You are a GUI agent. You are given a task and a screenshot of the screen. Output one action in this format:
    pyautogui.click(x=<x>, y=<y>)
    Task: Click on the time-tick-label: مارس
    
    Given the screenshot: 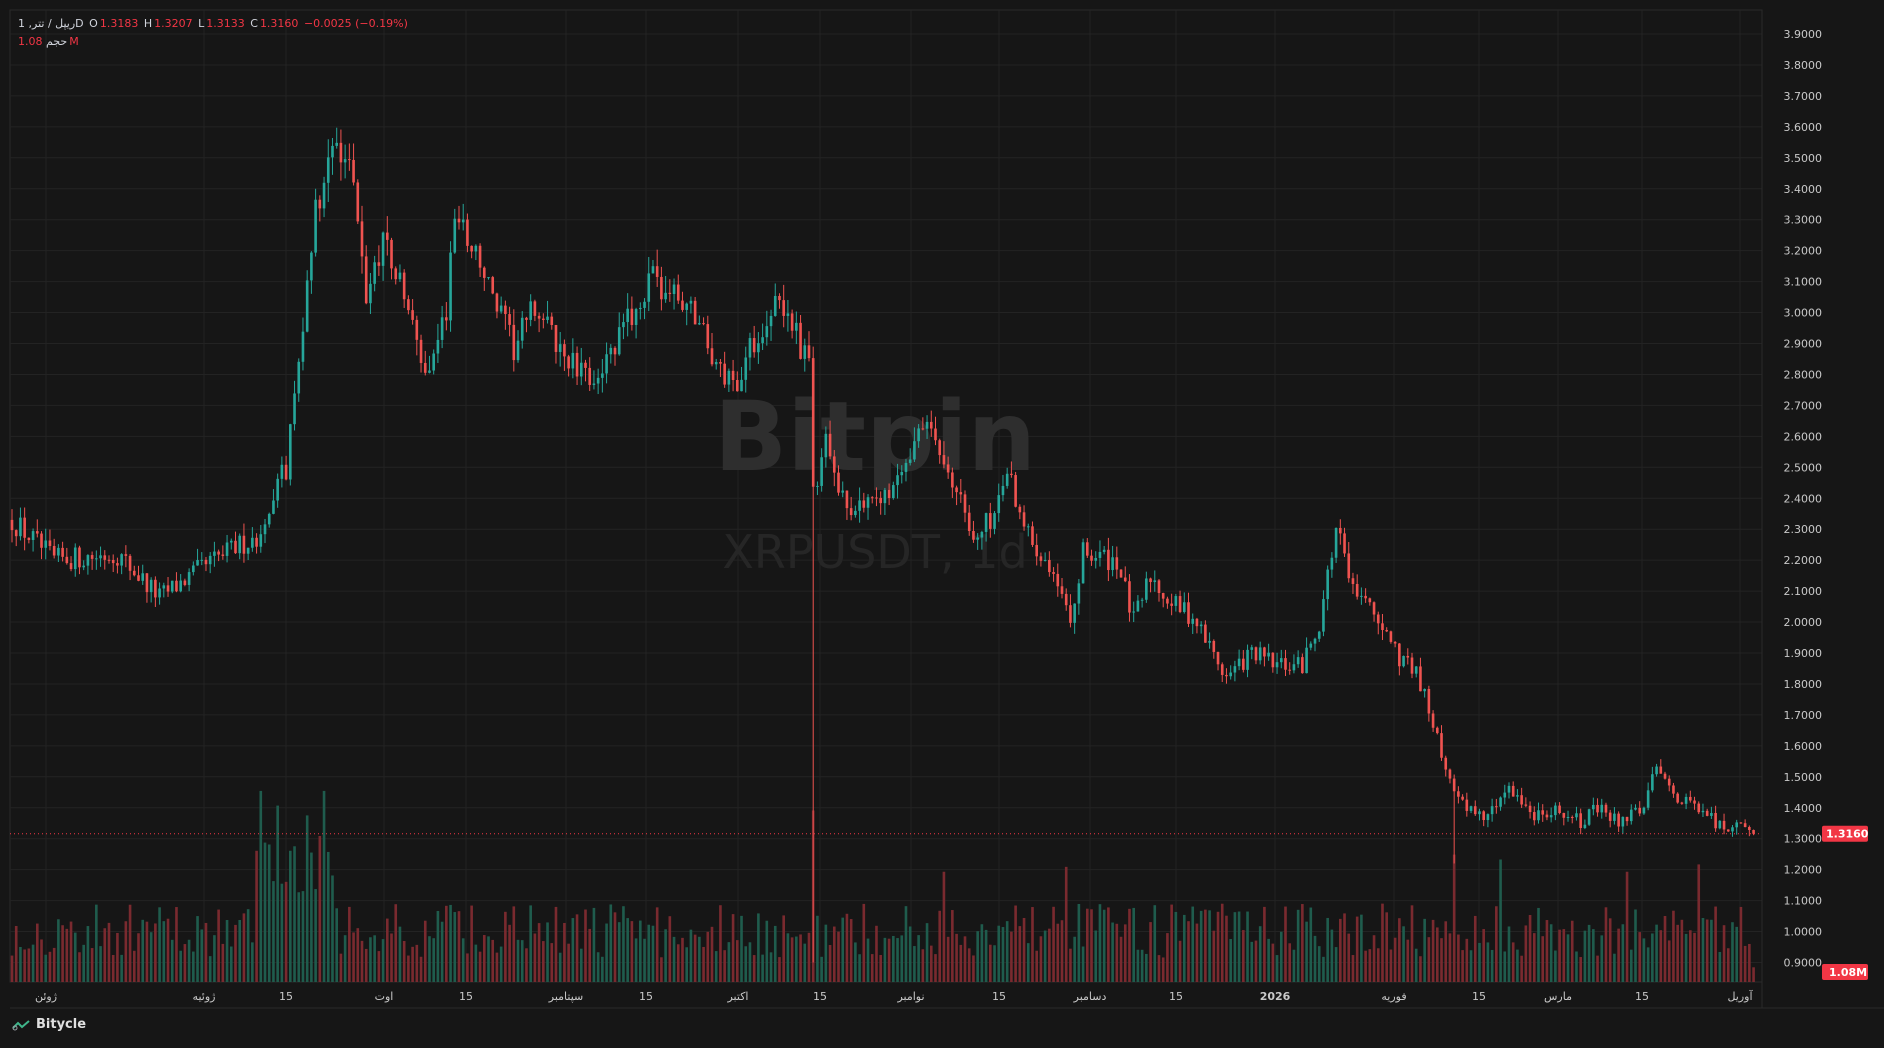 What is the action you would take?
    pyautogui.click(x=1558, y=996)
    